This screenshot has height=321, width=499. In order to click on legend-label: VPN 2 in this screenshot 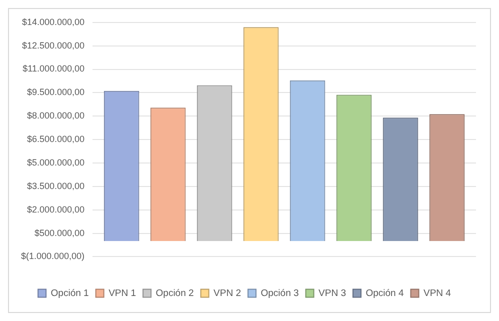, I will do `click(228, 293)`.